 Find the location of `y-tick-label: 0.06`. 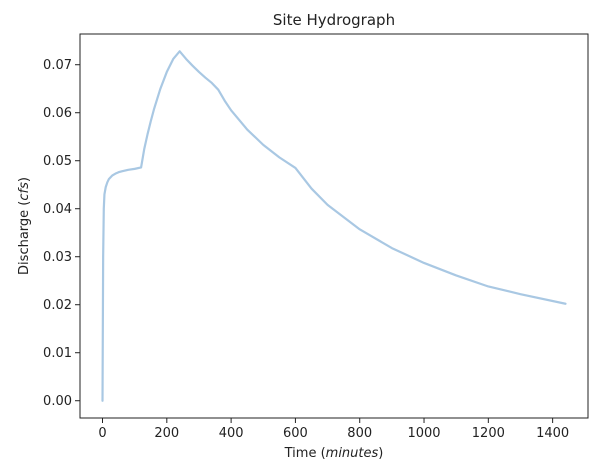

y-tick-label: 0.06 is located at coordinates (57, 113).